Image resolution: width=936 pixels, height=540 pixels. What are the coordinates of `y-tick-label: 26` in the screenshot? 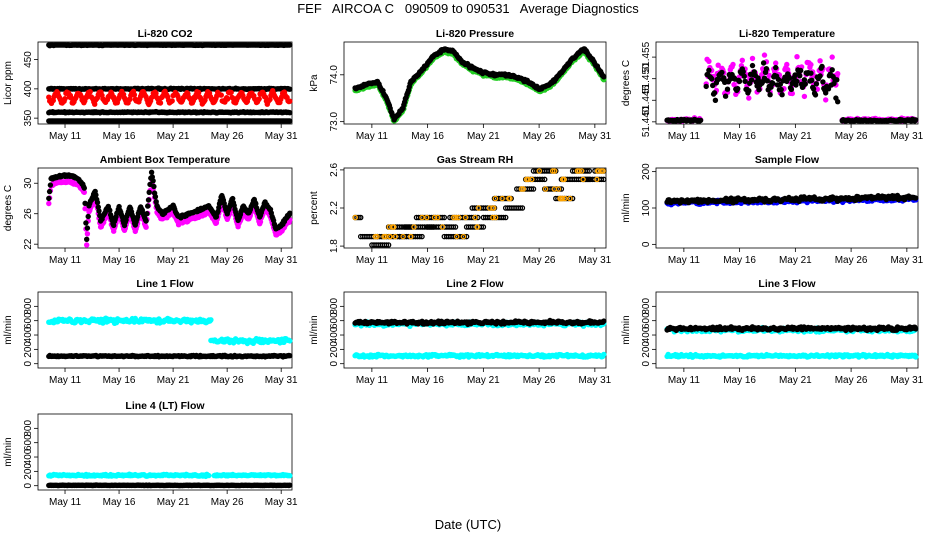 It's located at (28, 214).